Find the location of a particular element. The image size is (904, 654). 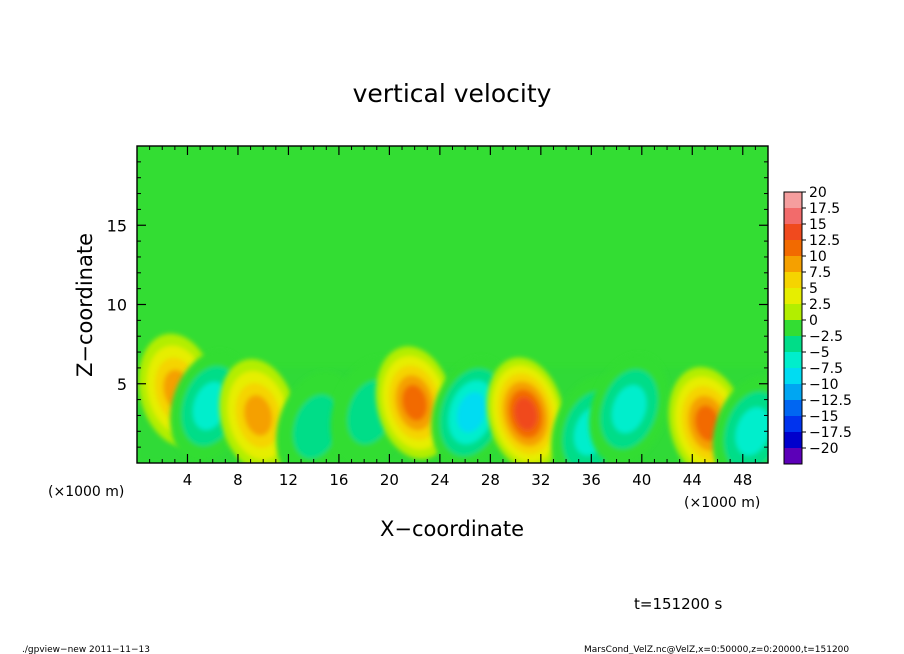

x-tick-label: 44 is located at coordinates (692, 480).